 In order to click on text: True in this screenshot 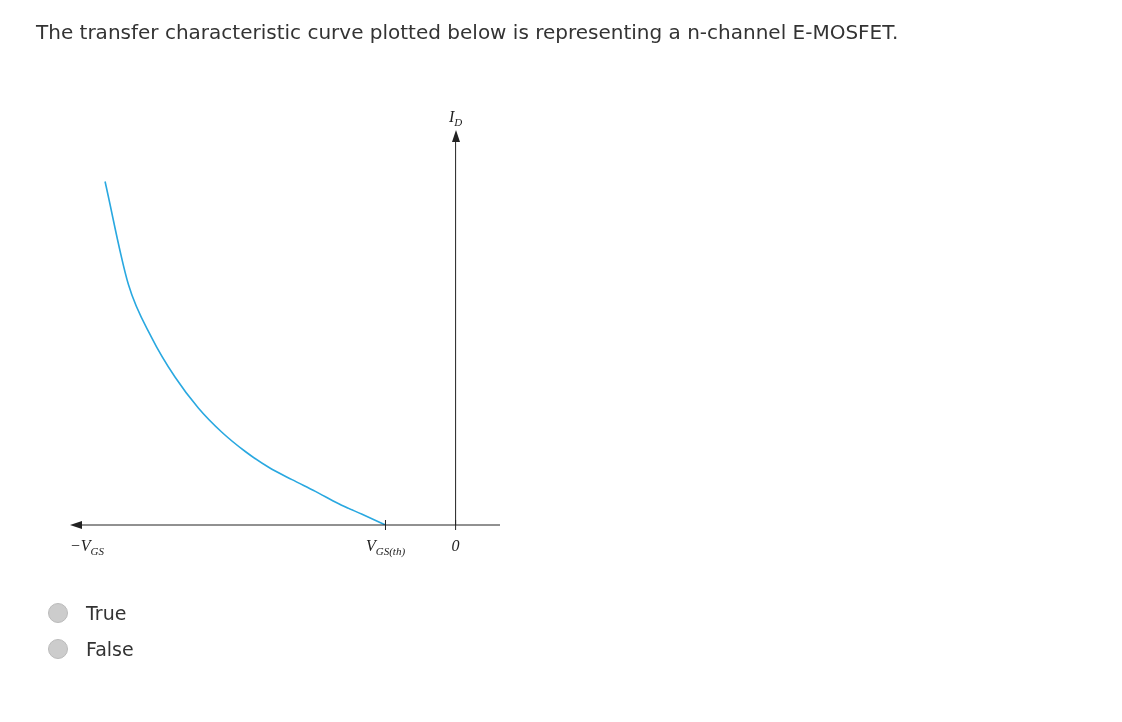, I will do `click(106, 613)`.